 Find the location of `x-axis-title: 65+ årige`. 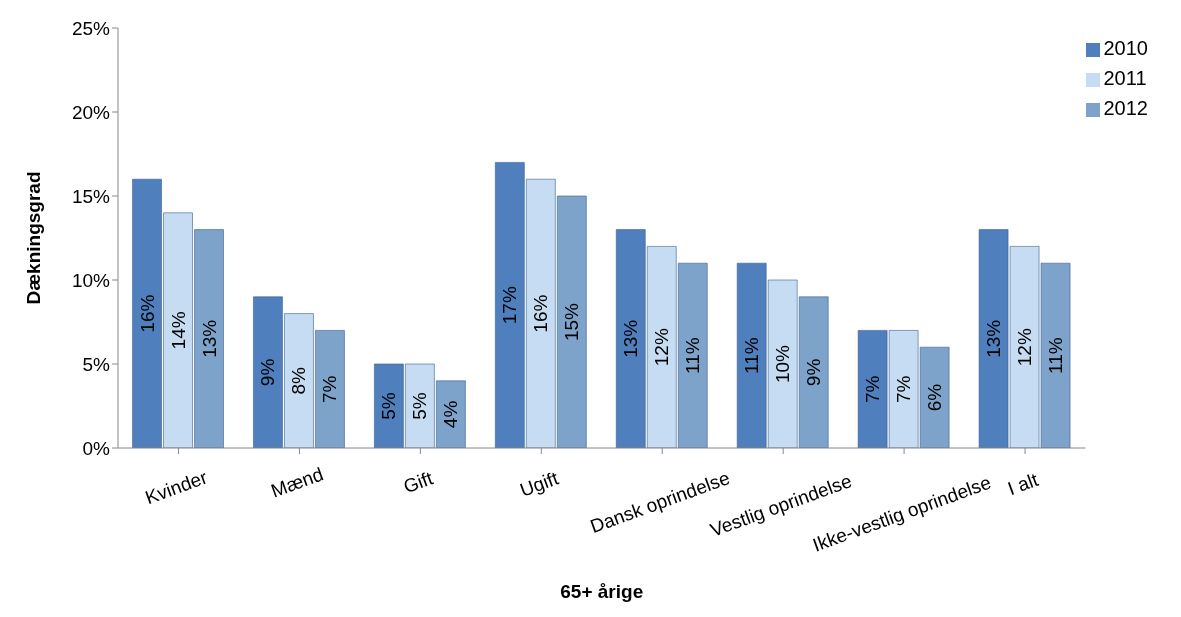

x-axis-title: 65+ årige is located at coordinates (602, 591).